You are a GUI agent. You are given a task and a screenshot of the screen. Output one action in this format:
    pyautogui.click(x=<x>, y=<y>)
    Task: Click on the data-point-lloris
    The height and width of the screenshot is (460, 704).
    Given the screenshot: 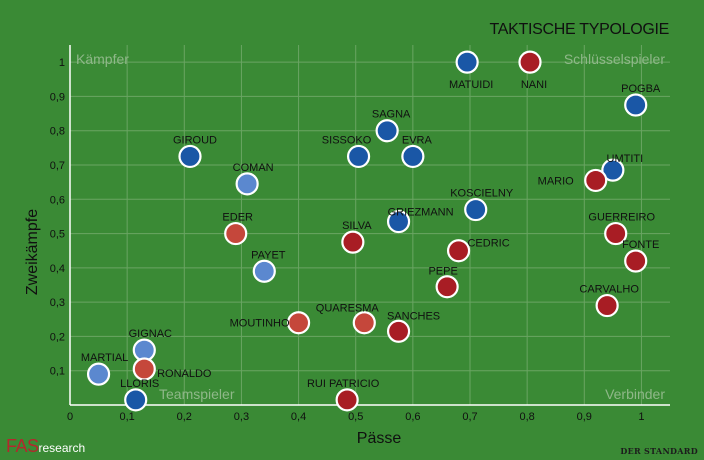 What is the action you would take?
    pyautogui.click(x=136, y=400)
    